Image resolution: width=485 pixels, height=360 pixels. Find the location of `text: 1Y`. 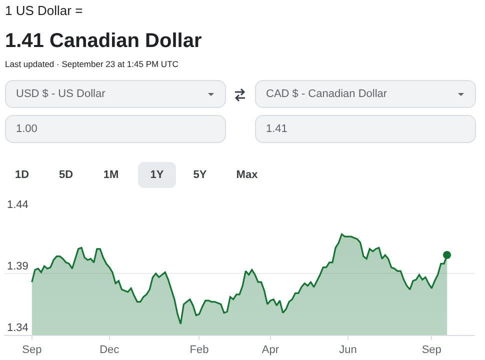

text: 1Y is located at coordinates (157, 175).